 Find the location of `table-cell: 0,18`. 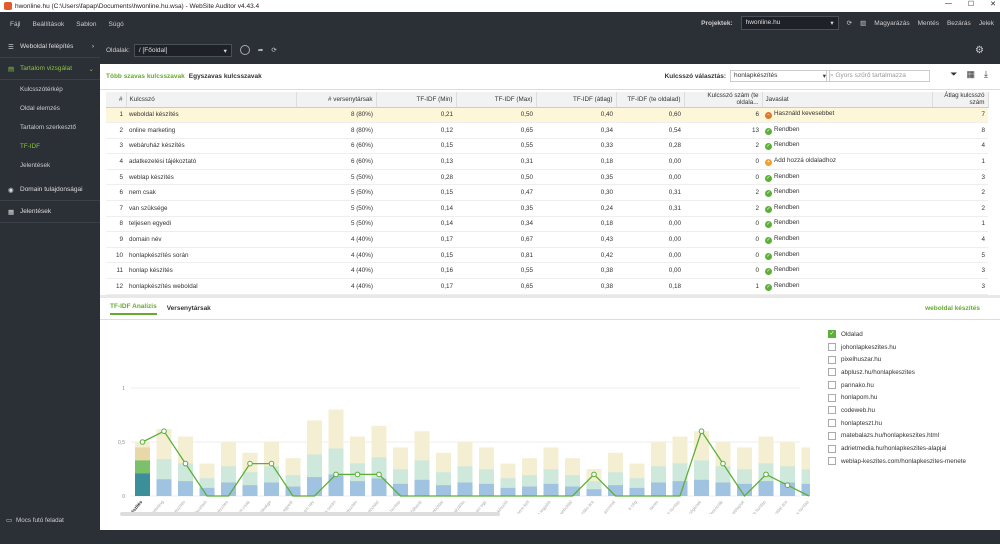

table-cell: 0,18 is located at coordinates (576, 161).